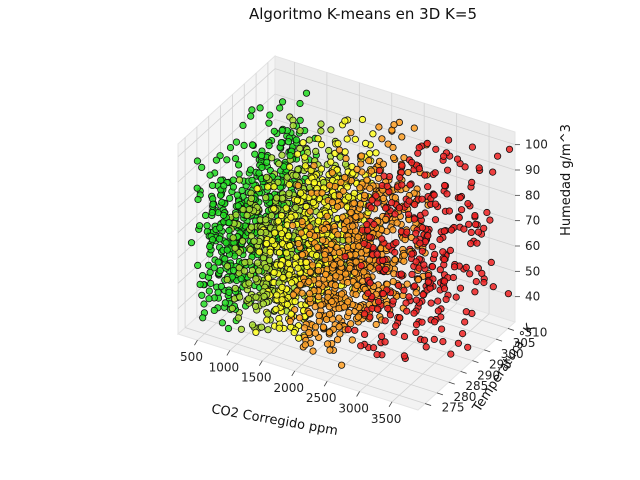  What do you see at coordinates (274, 420) in the screenshot?
I see `x-axis-label: CO2 Corregido ppm` at bounding box center [274, 420].